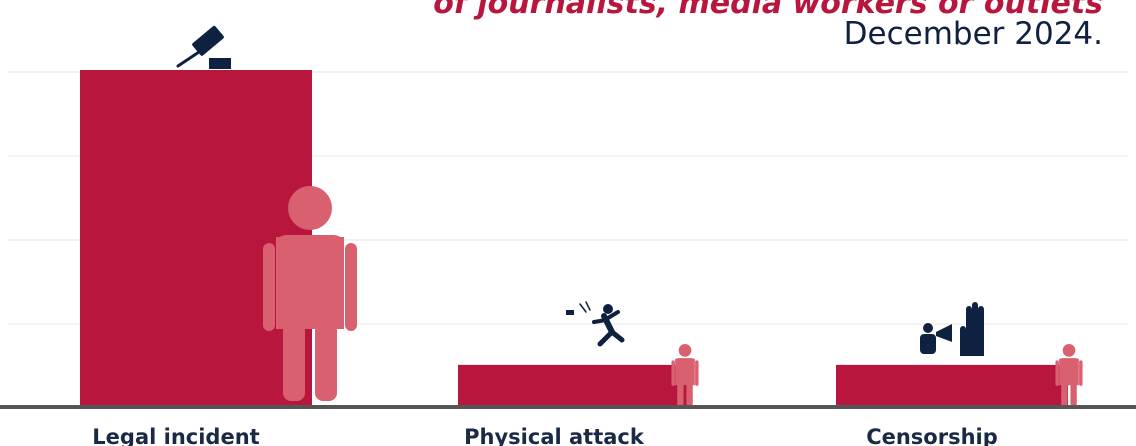 This screenshot has height=446, width=1136. I want to click on person-falling-icon, so click(595, 324).